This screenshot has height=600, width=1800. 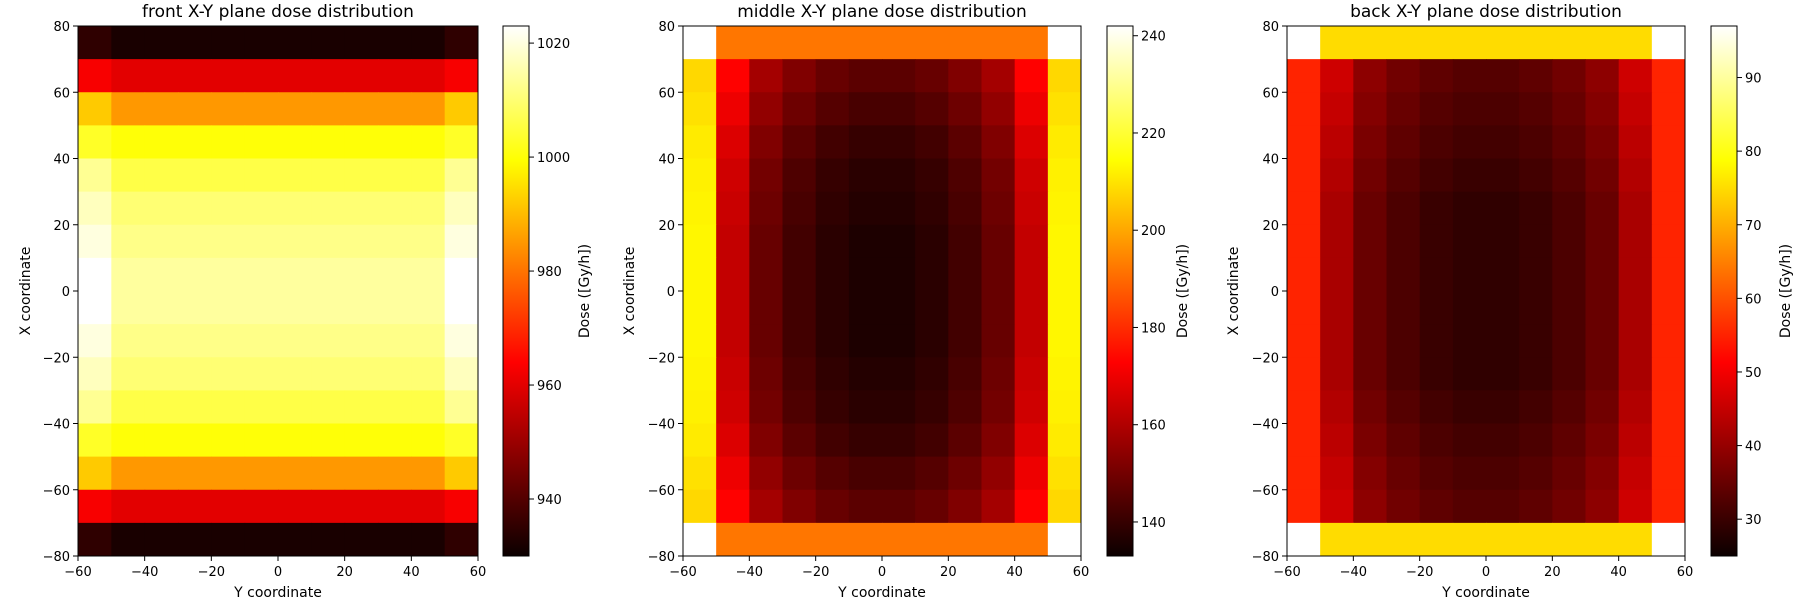 What do you see at coordinates (1483, 568) in the screenshot?
I see `x-axis: −60 −40 −20 0 20 40 60` at bounding box center [1483, 568].